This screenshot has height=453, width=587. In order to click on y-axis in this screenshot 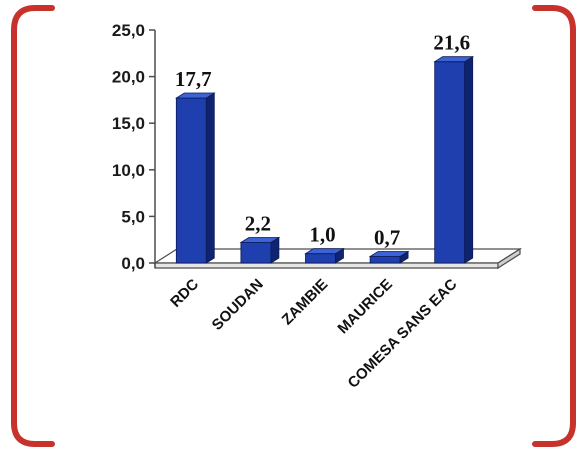, I will do `click(152, 148)`.